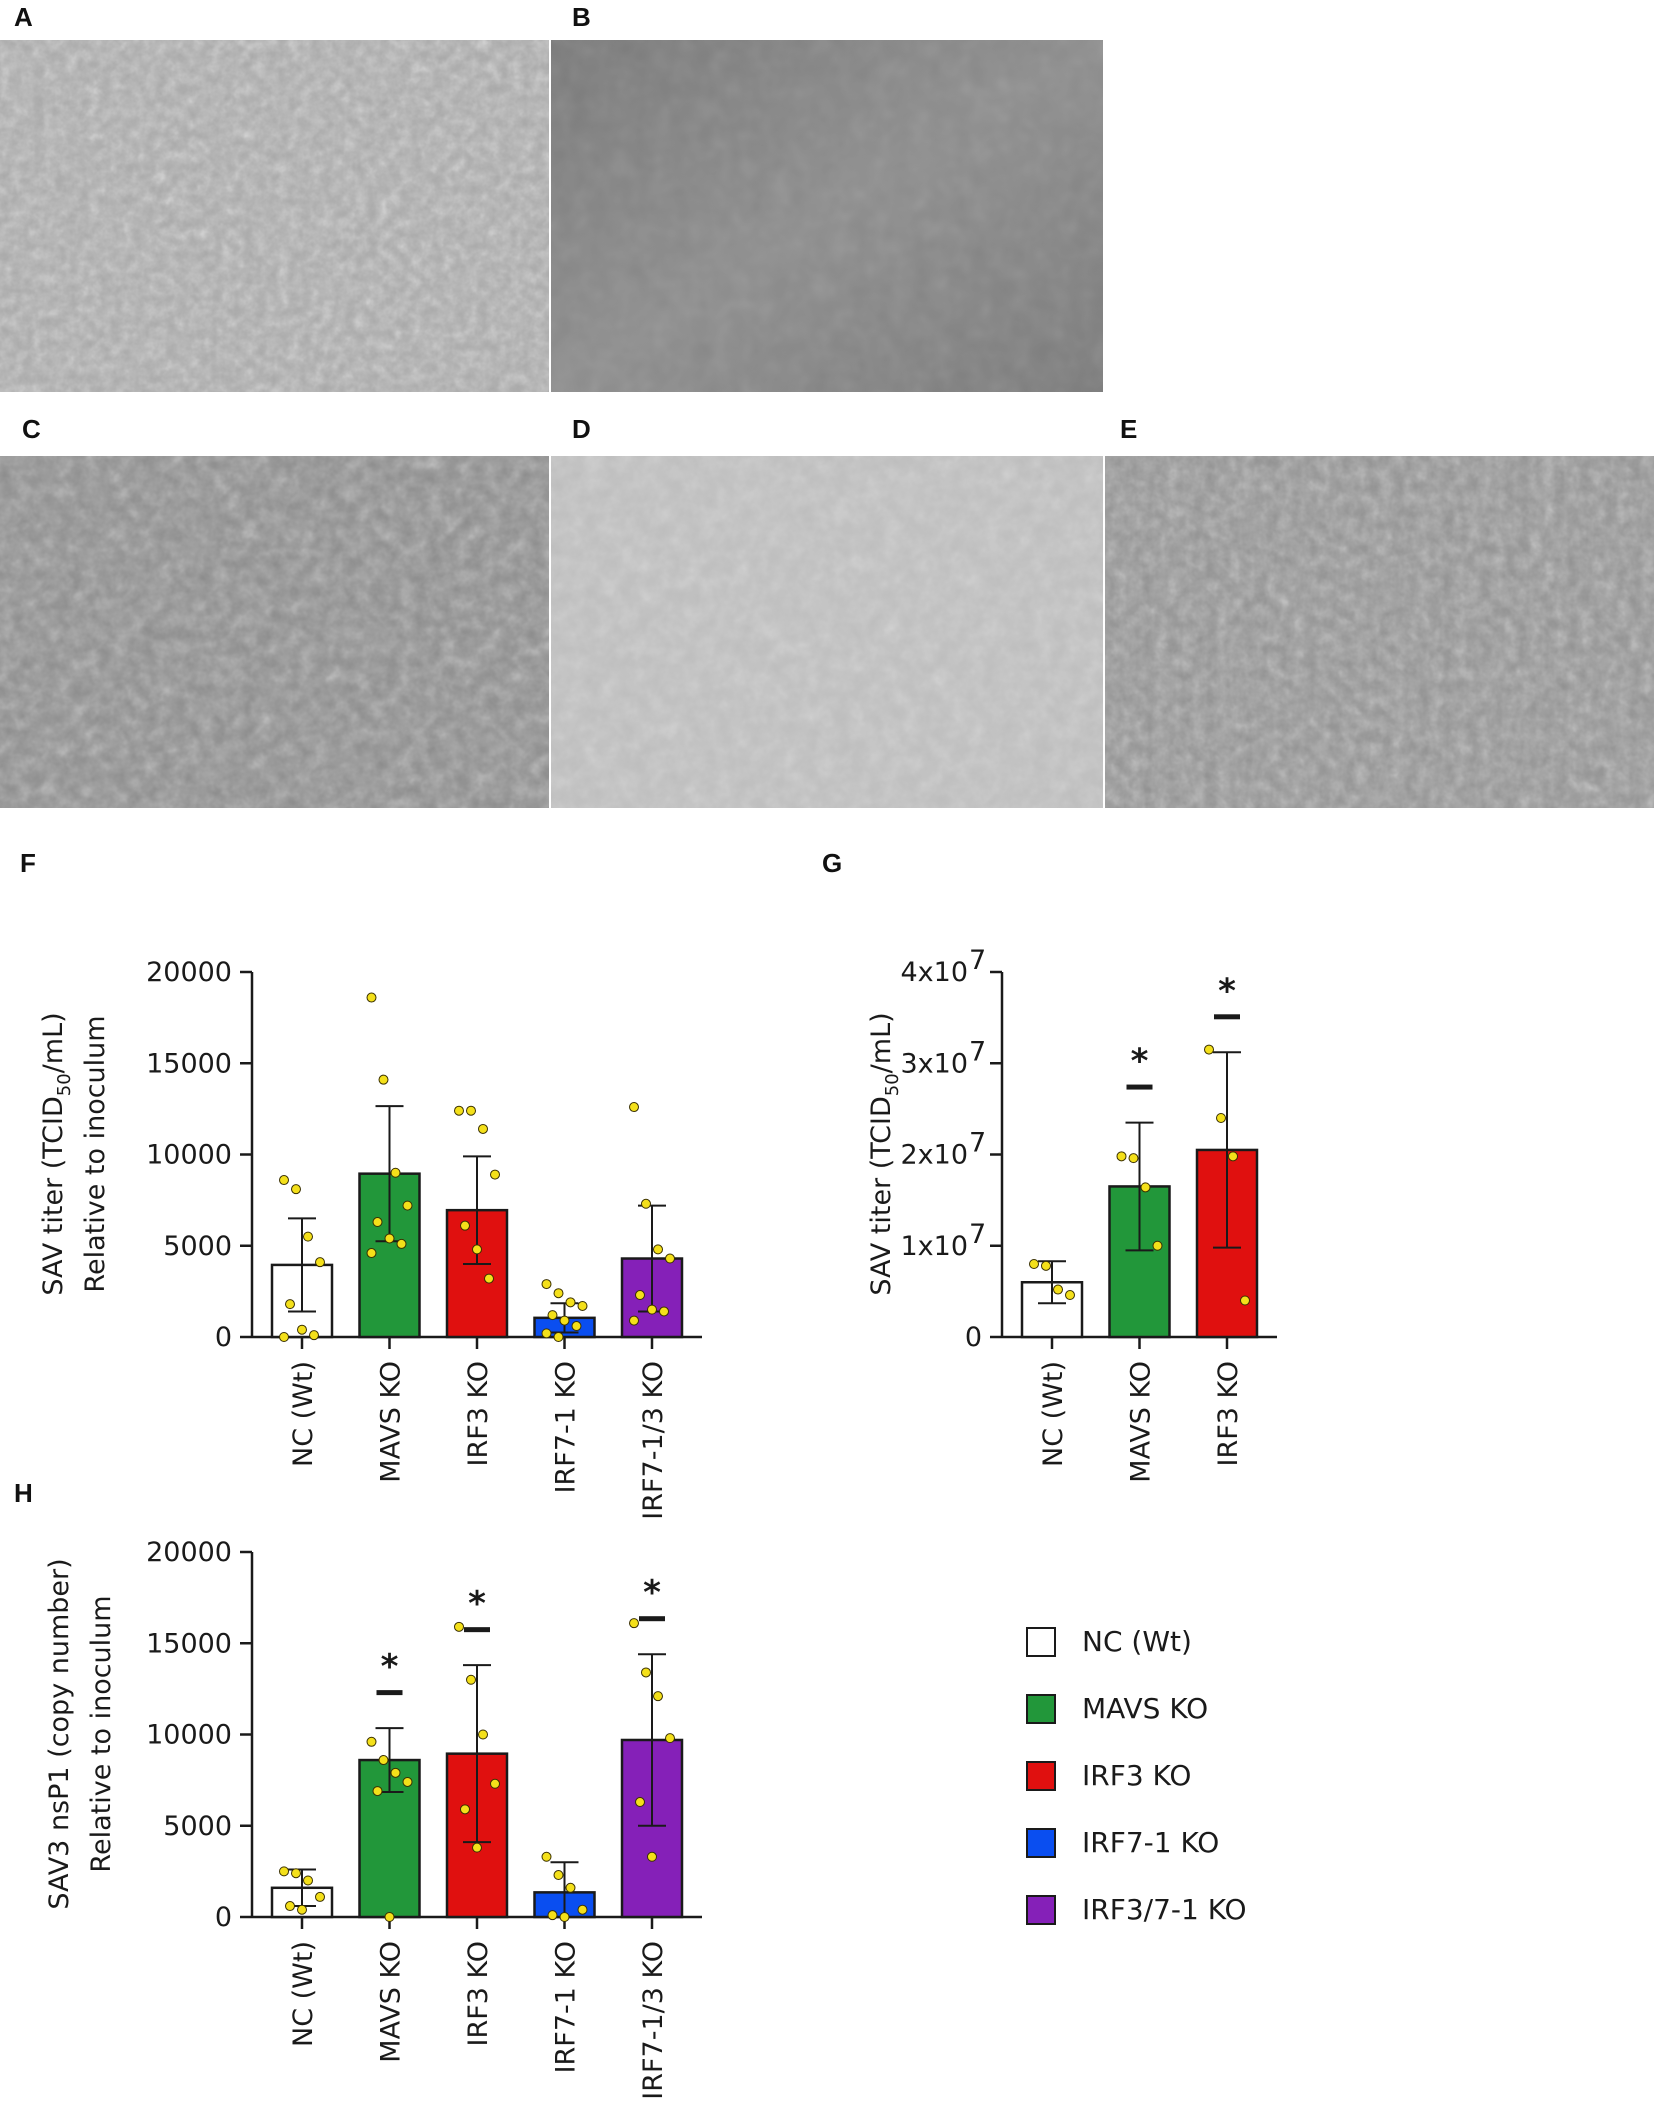  Describe the element at coordinates (197, 1826) in the screenshot. I see `y-tick-label: 5000` at that location.